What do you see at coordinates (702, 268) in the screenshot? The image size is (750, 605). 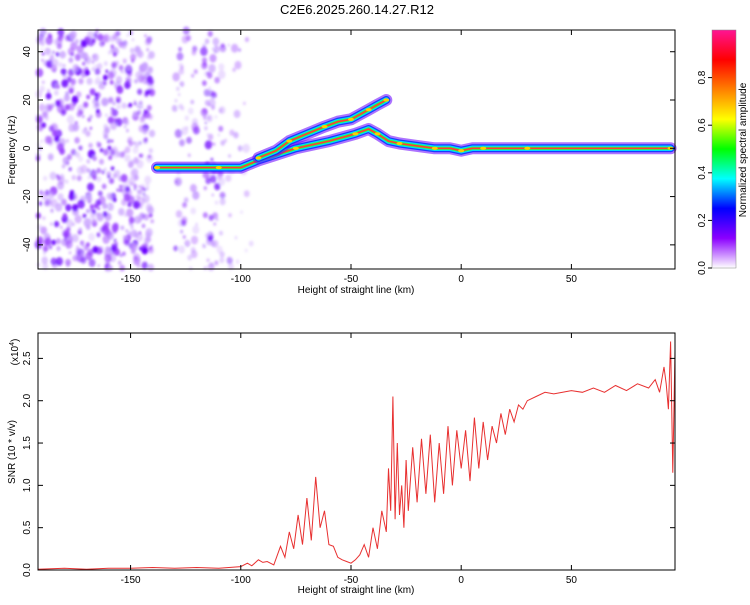 I see `colorbar-tick-label: 0.0` at bounding box center [702, 268].